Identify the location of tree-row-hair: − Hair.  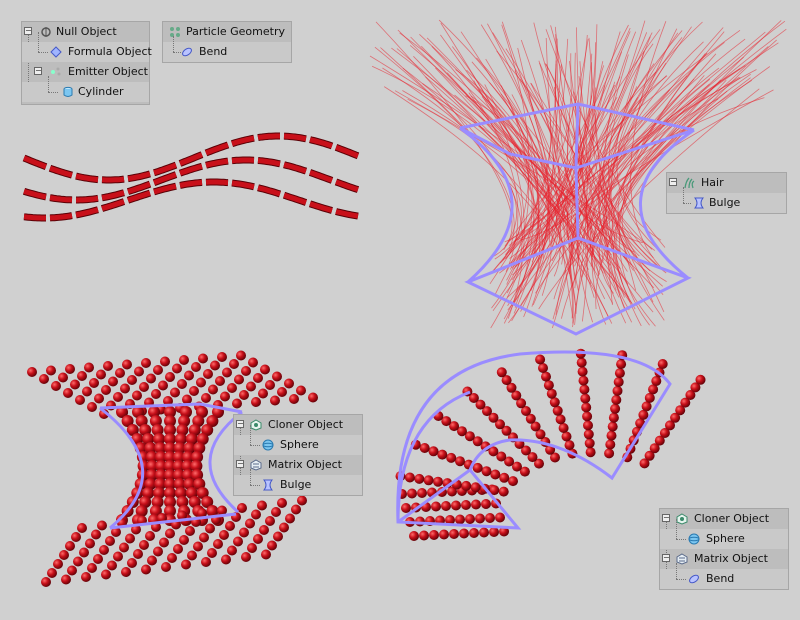
(726, 183).